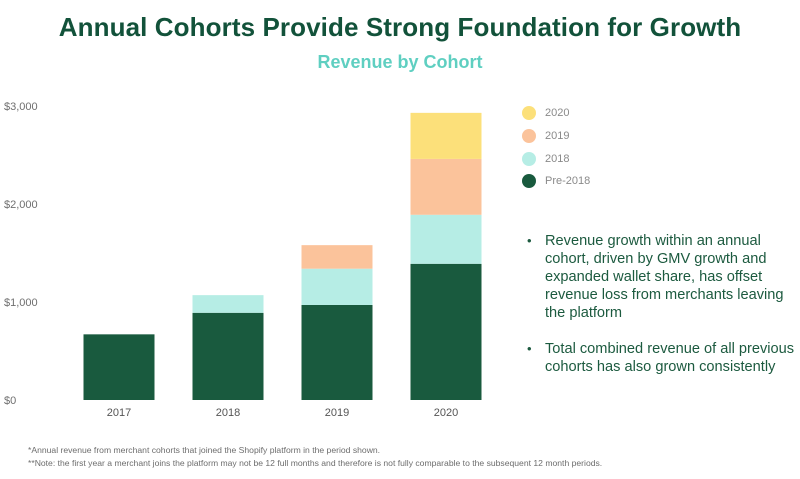  What do you see at coordinates (529, 136) in the screenshot?
I see `legend-swatch-2019` at bounding box center [529, 136].